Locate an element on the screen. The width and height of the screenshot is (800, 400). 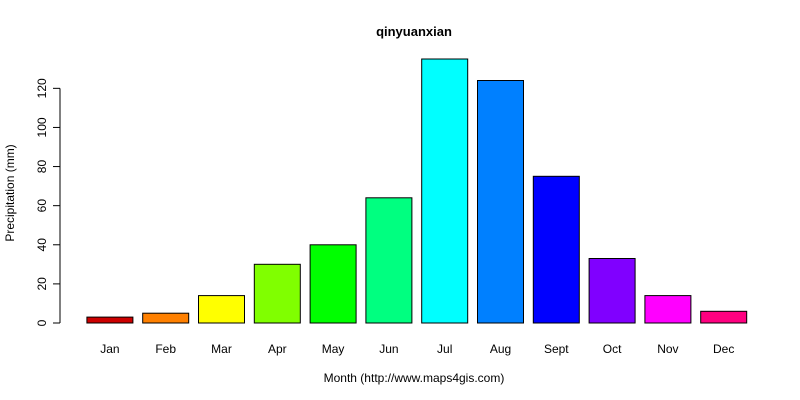
x-tick-label: Sept is located at coordinates (556, 349).